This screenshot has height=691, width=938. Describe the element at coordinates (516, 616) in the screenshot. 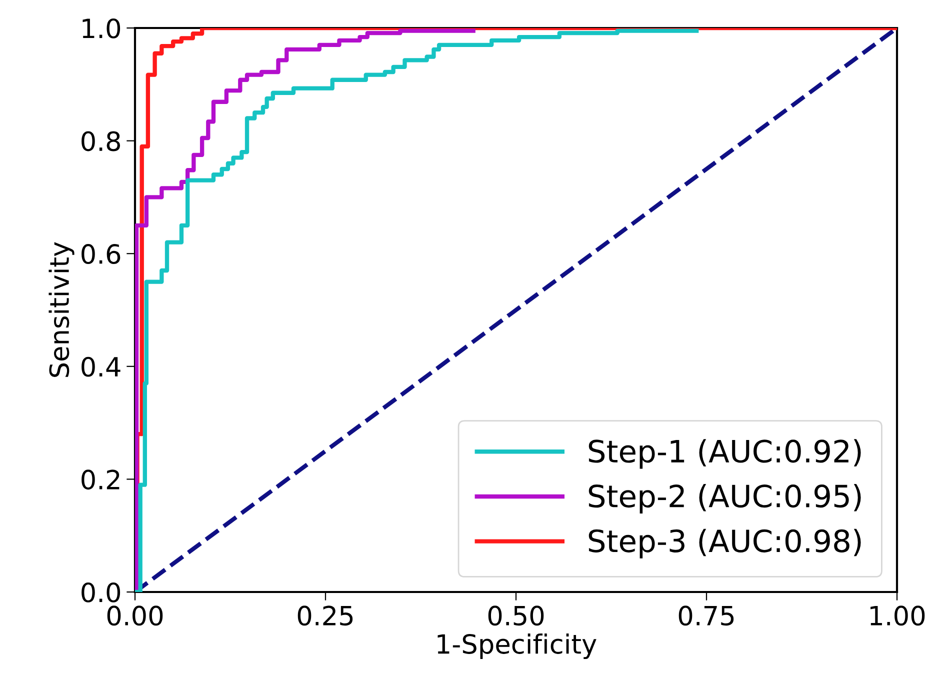

I see `x-tick-label: 0.50` at that location.